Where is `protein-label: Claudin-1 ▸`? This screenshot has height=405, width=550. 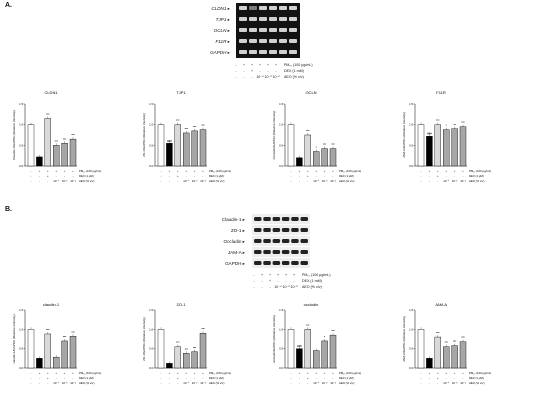
protein-label: Claudin-1 ▸ is located at coordinates (233, 219).